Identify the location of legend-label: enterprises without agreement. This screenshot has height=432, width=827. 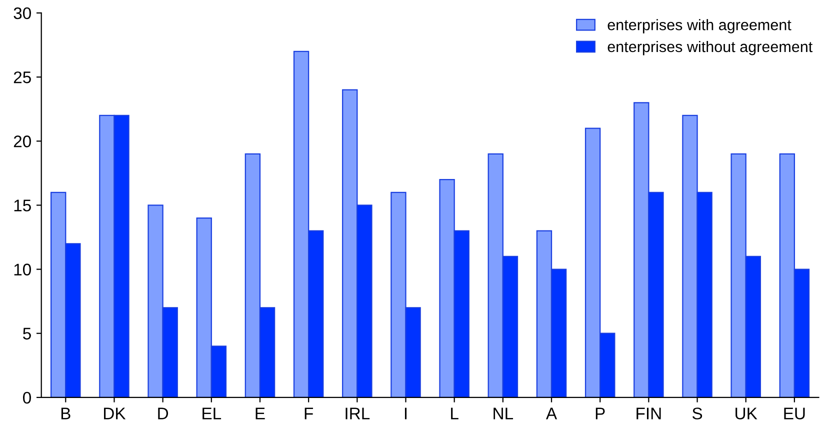
(710, 48).